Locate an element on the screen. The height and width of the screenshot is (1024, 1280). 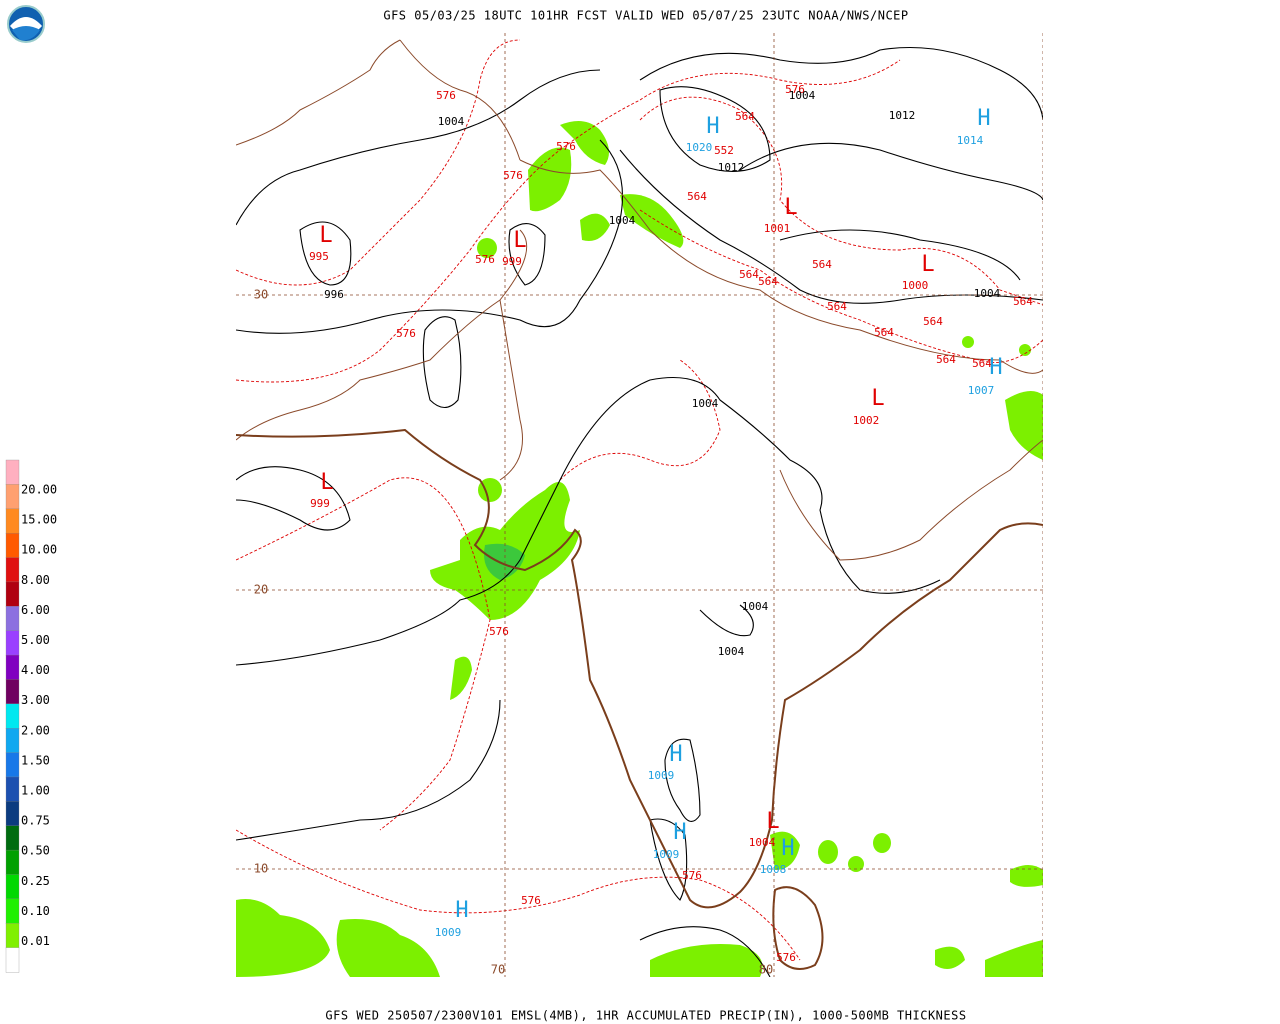
legend-label: 15.00 is located at coordinates (39, 520).